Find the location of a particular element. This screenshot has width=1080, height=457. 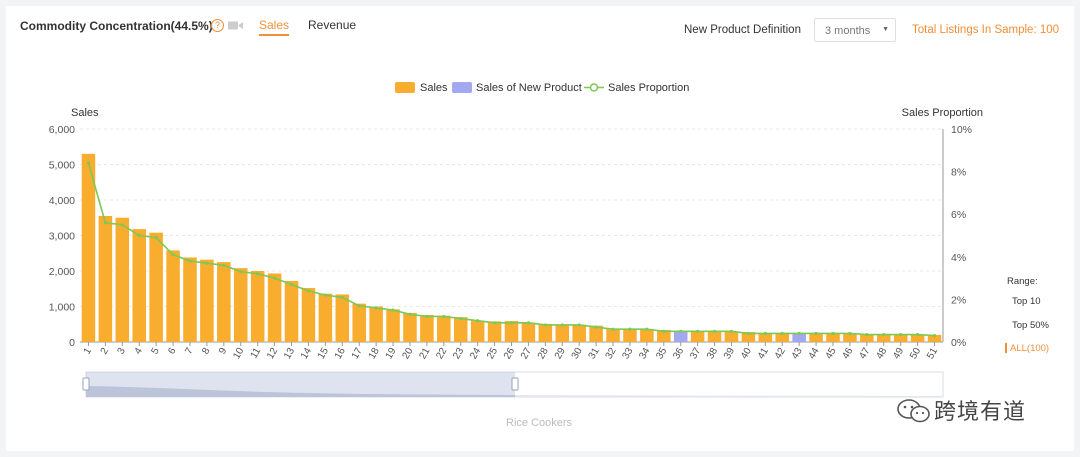

help-icon: ? is located at coordinates (217, 25).